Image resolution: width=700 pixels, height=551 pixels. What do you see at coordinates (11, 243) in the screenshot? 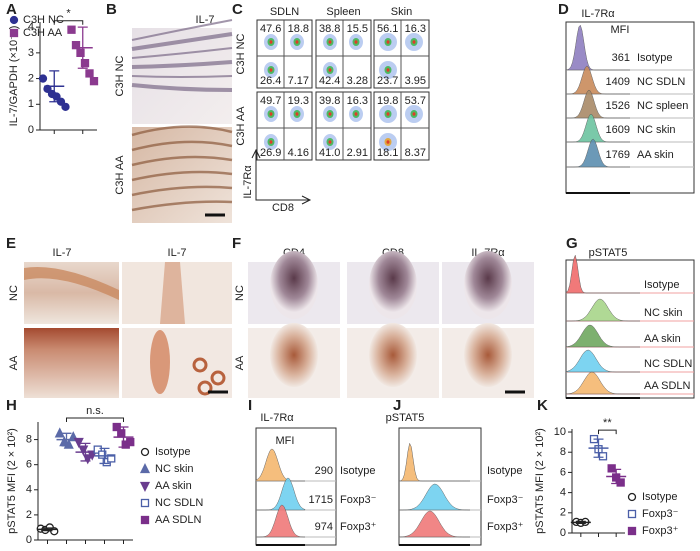
I see `panel-letter: E` at bounding box center [11, 243].